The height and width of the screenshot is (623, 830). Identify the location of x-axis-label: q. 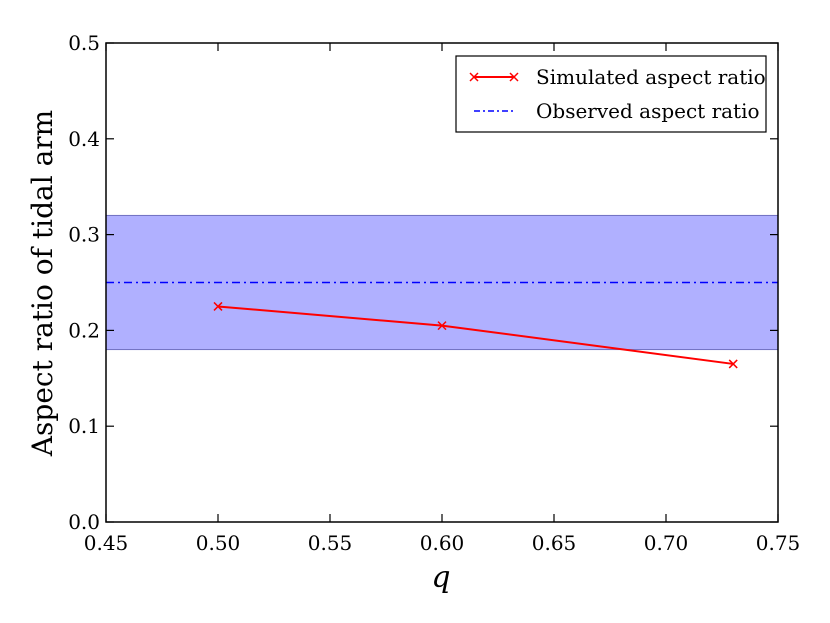
(440, 577).